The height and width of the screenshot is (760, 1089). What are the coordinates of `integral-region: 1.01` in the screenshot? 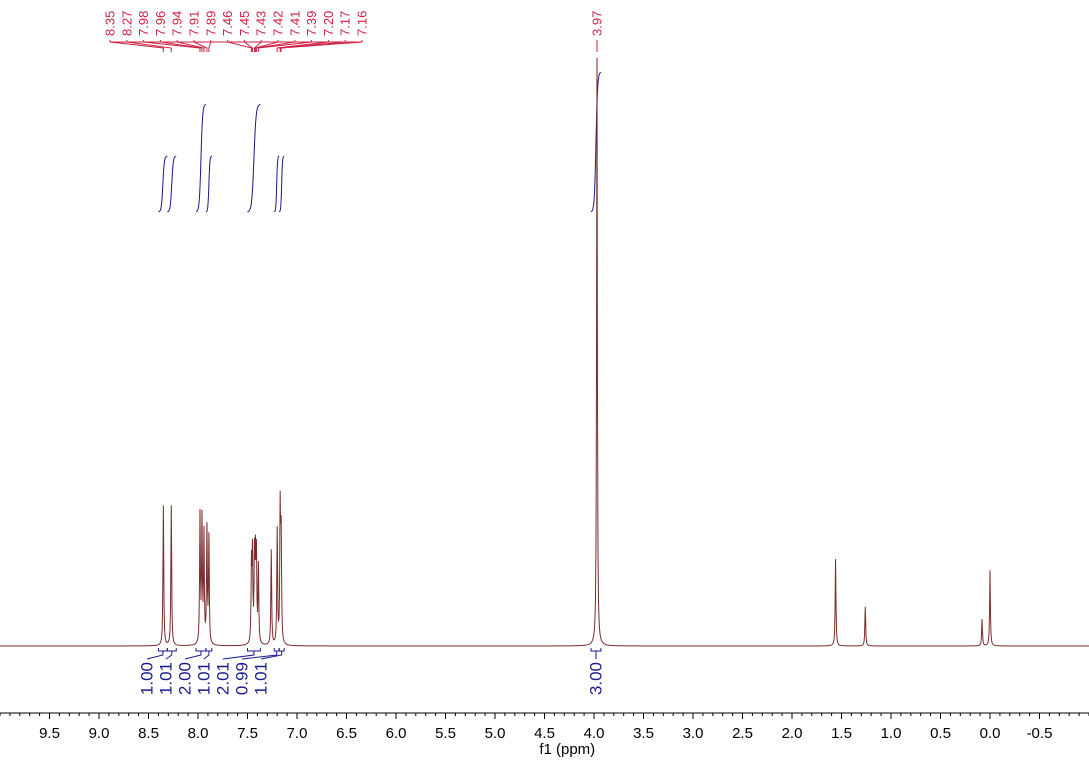 It's located at (167, 671).